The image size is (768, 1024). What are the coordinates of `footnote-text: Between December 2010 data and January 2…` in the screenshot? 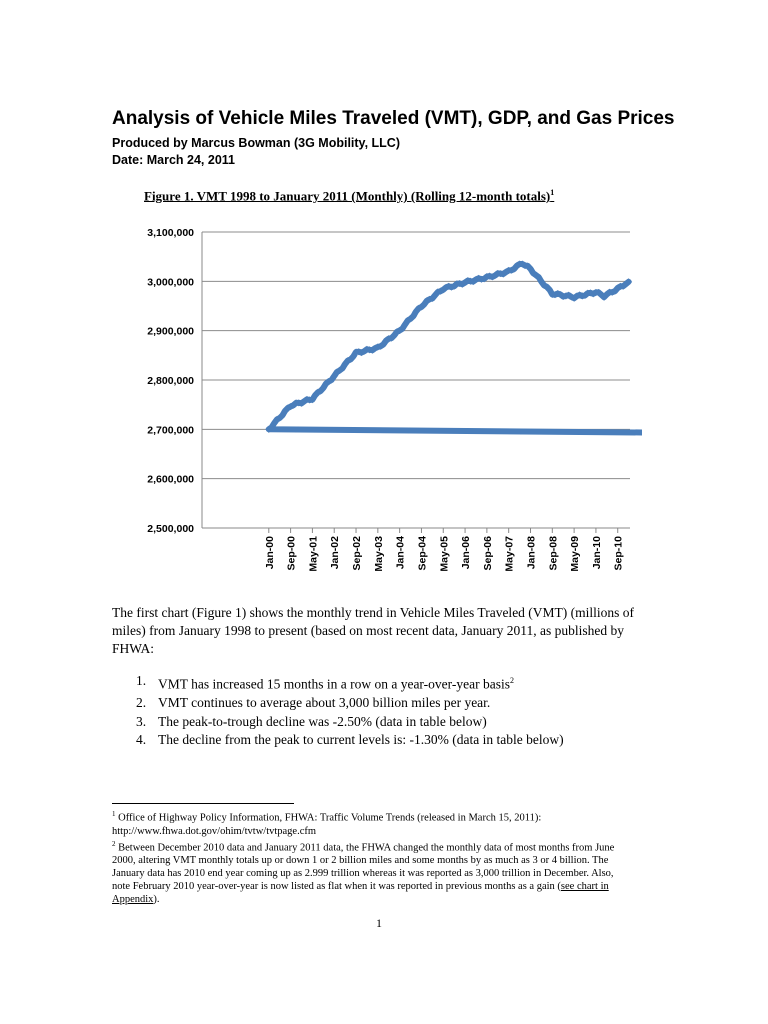 It's located at (363, 867).